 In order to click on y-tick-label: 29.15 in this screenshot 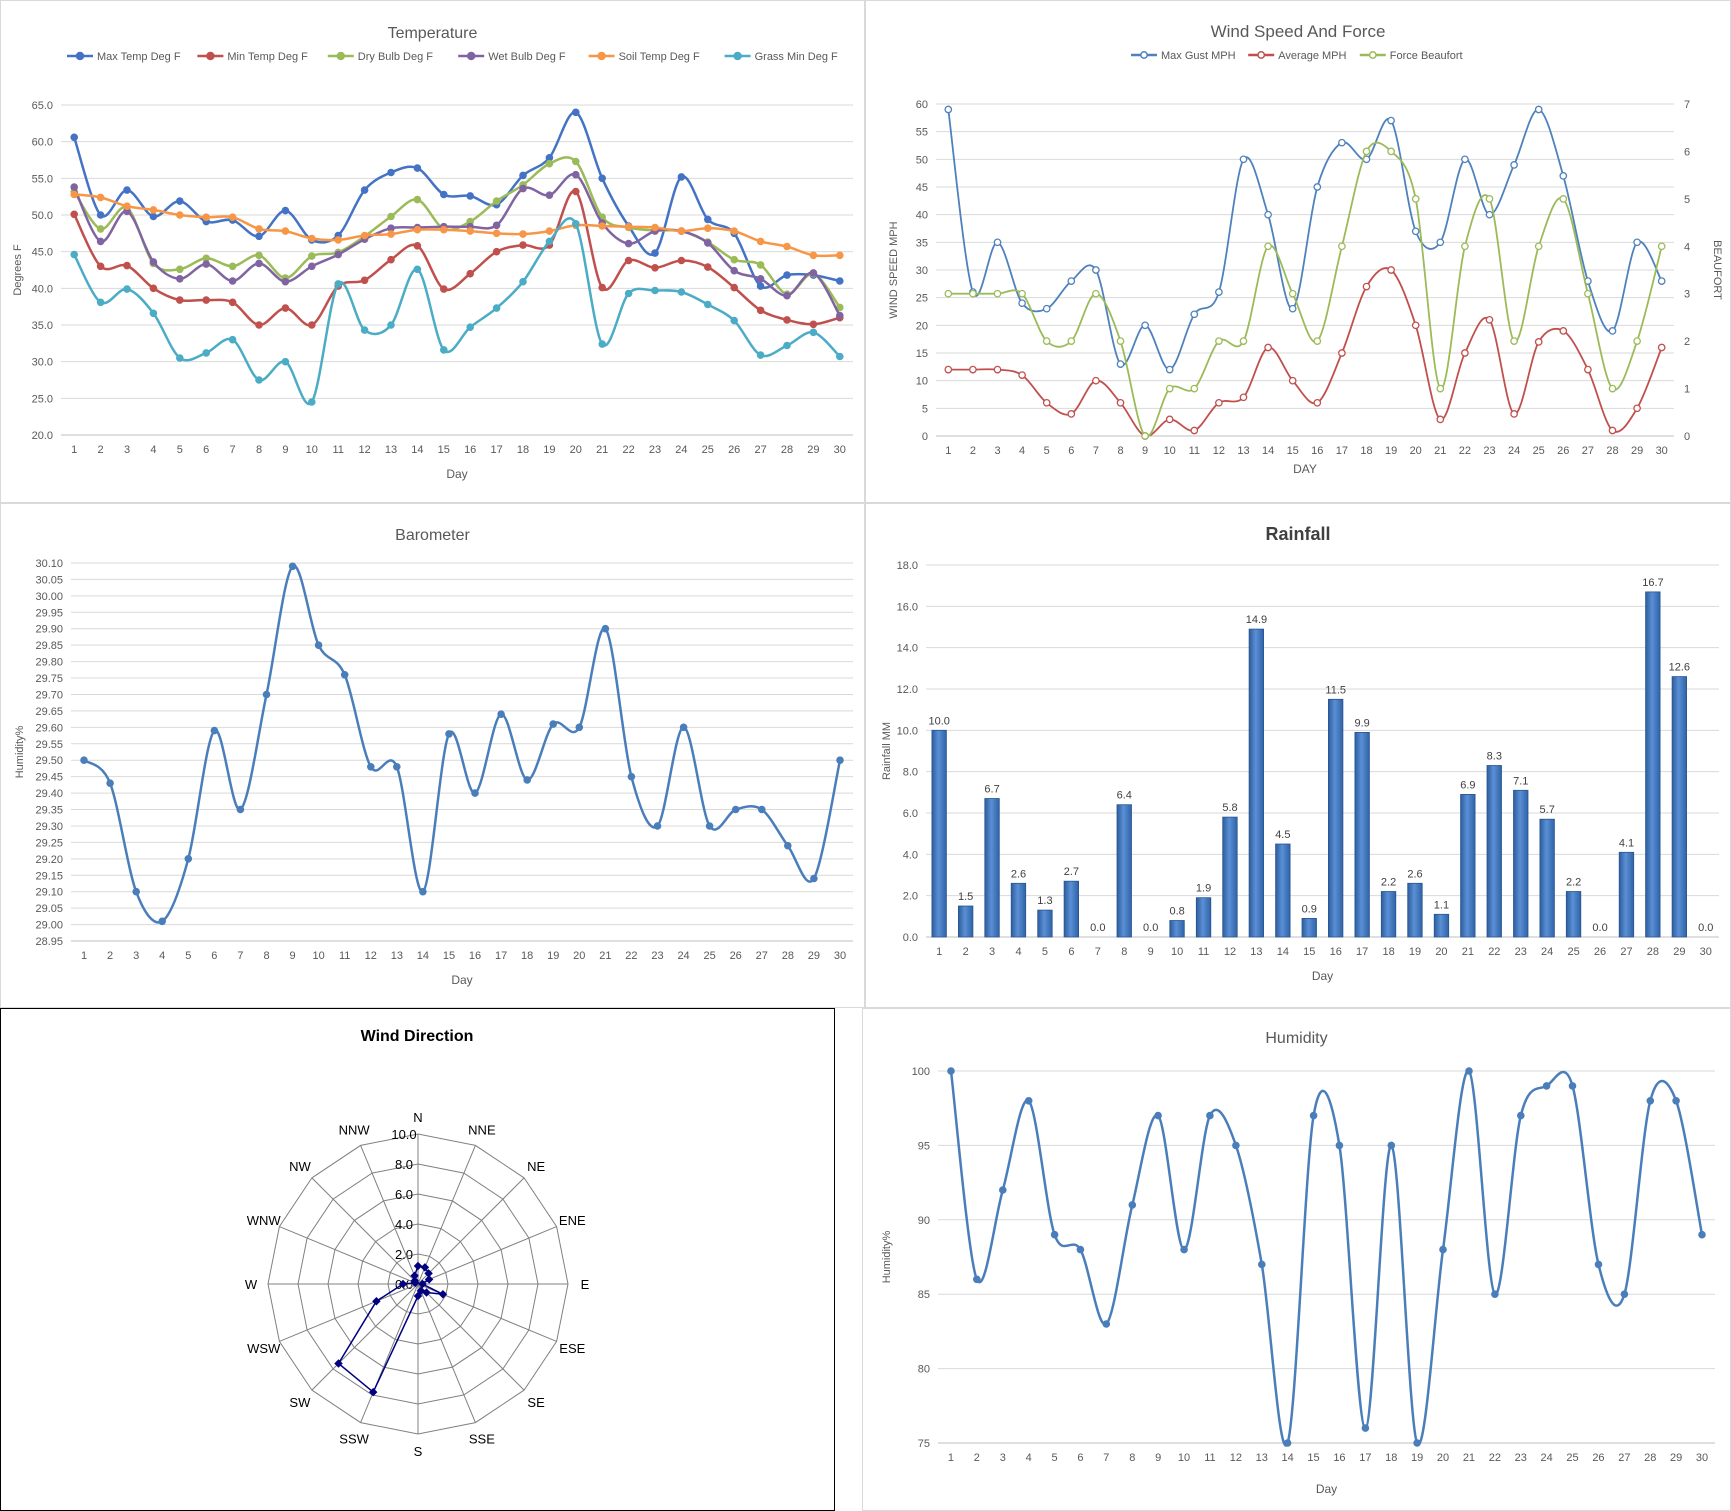, I will do `click(49, 876)`.